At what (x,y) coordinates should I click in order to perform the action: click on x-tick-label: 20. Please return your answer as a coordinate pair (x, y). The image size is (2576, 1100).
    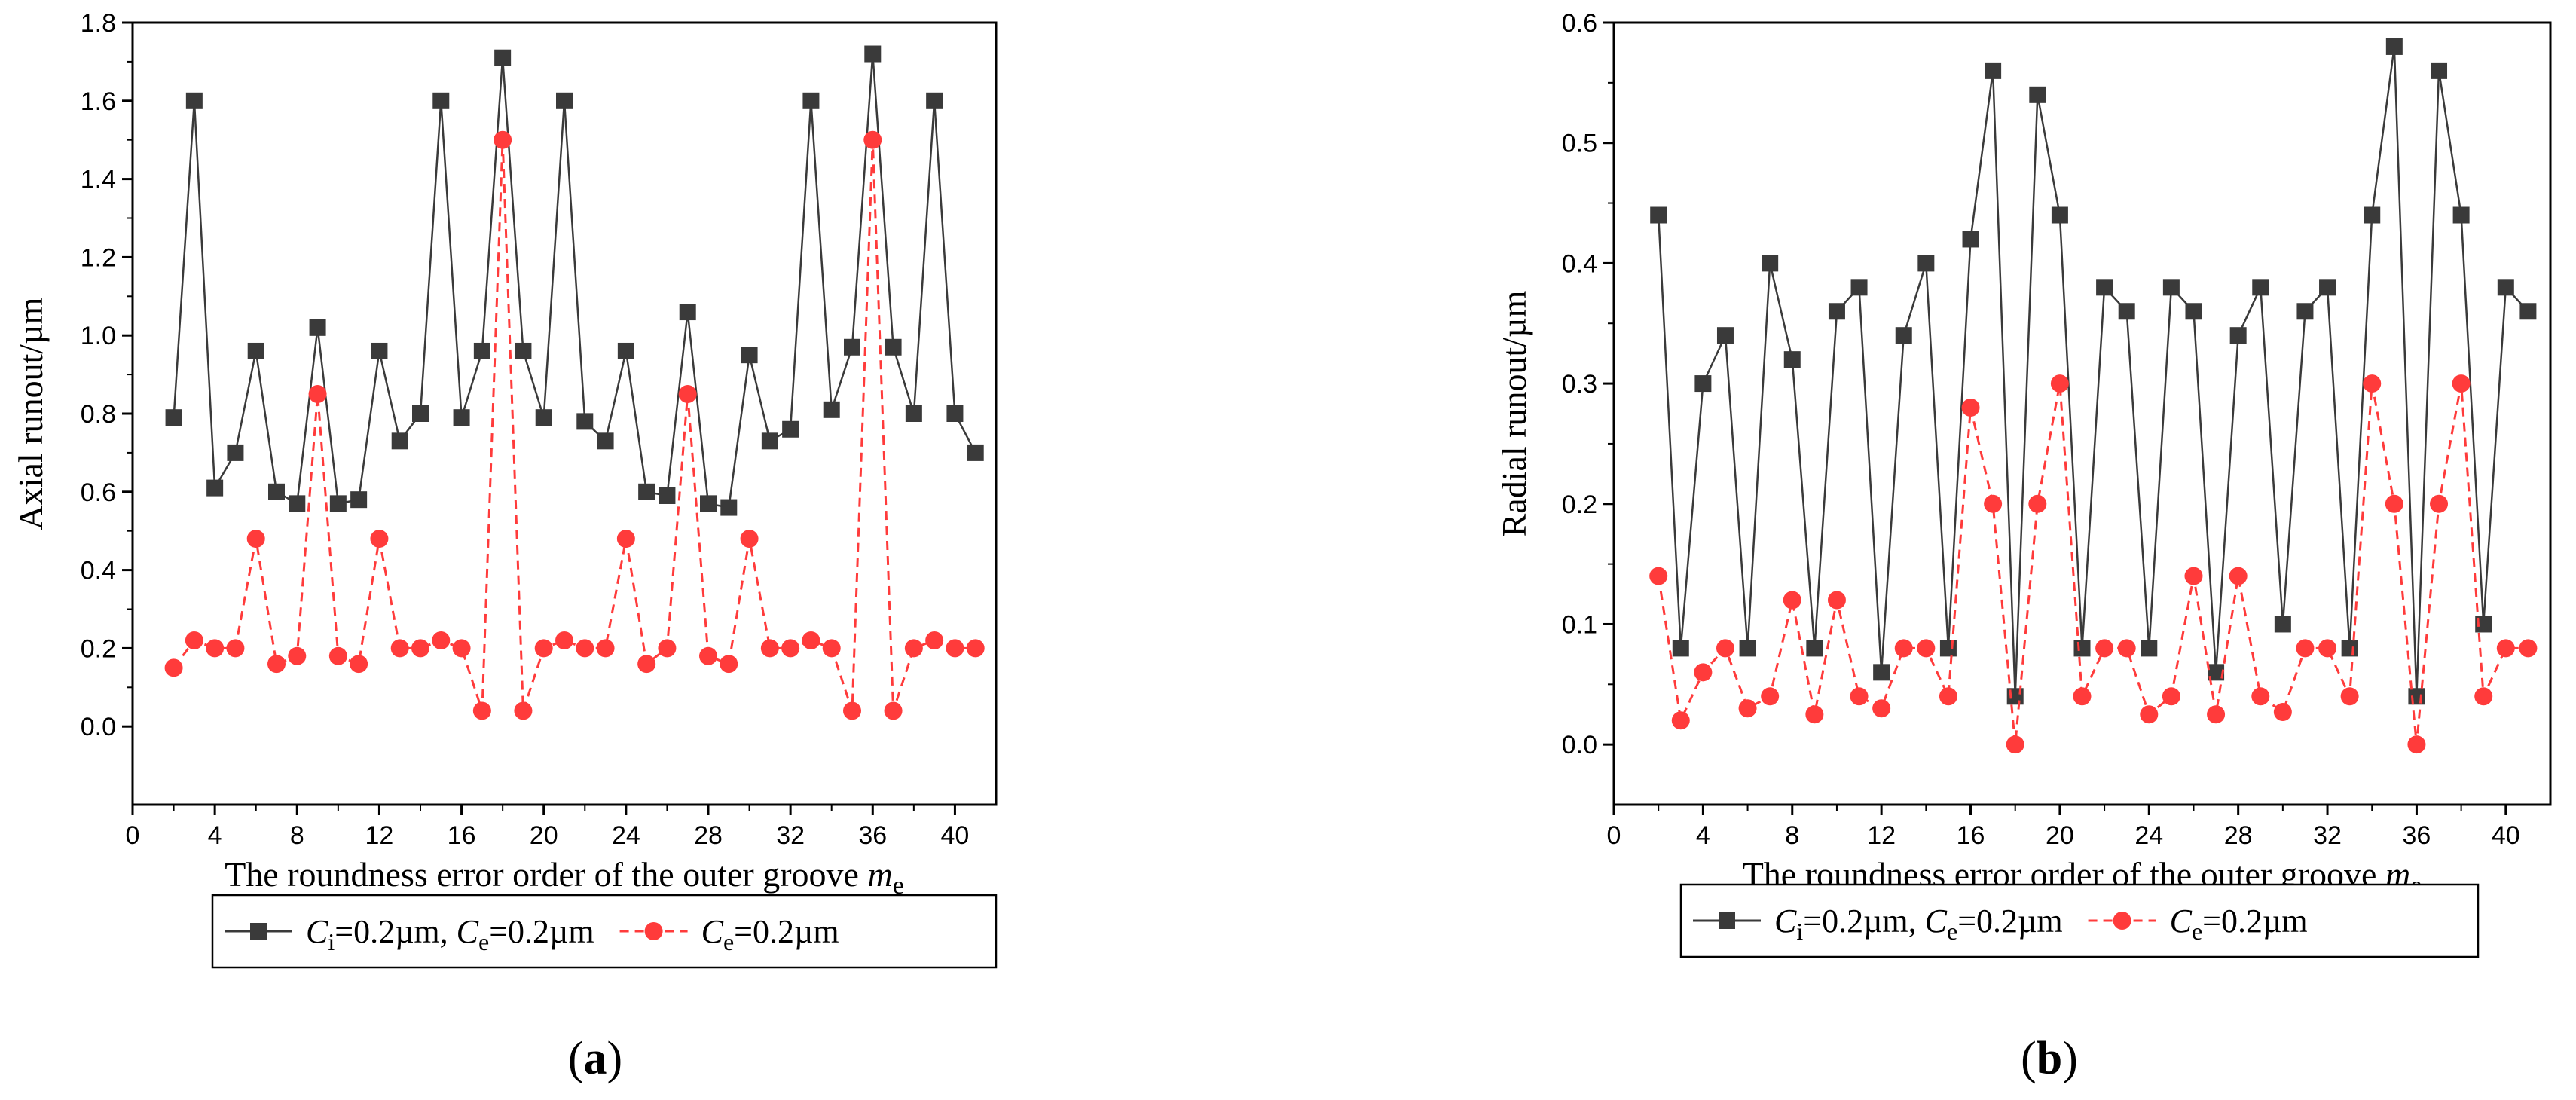
    Looking at the image, I should click on (544, 836).